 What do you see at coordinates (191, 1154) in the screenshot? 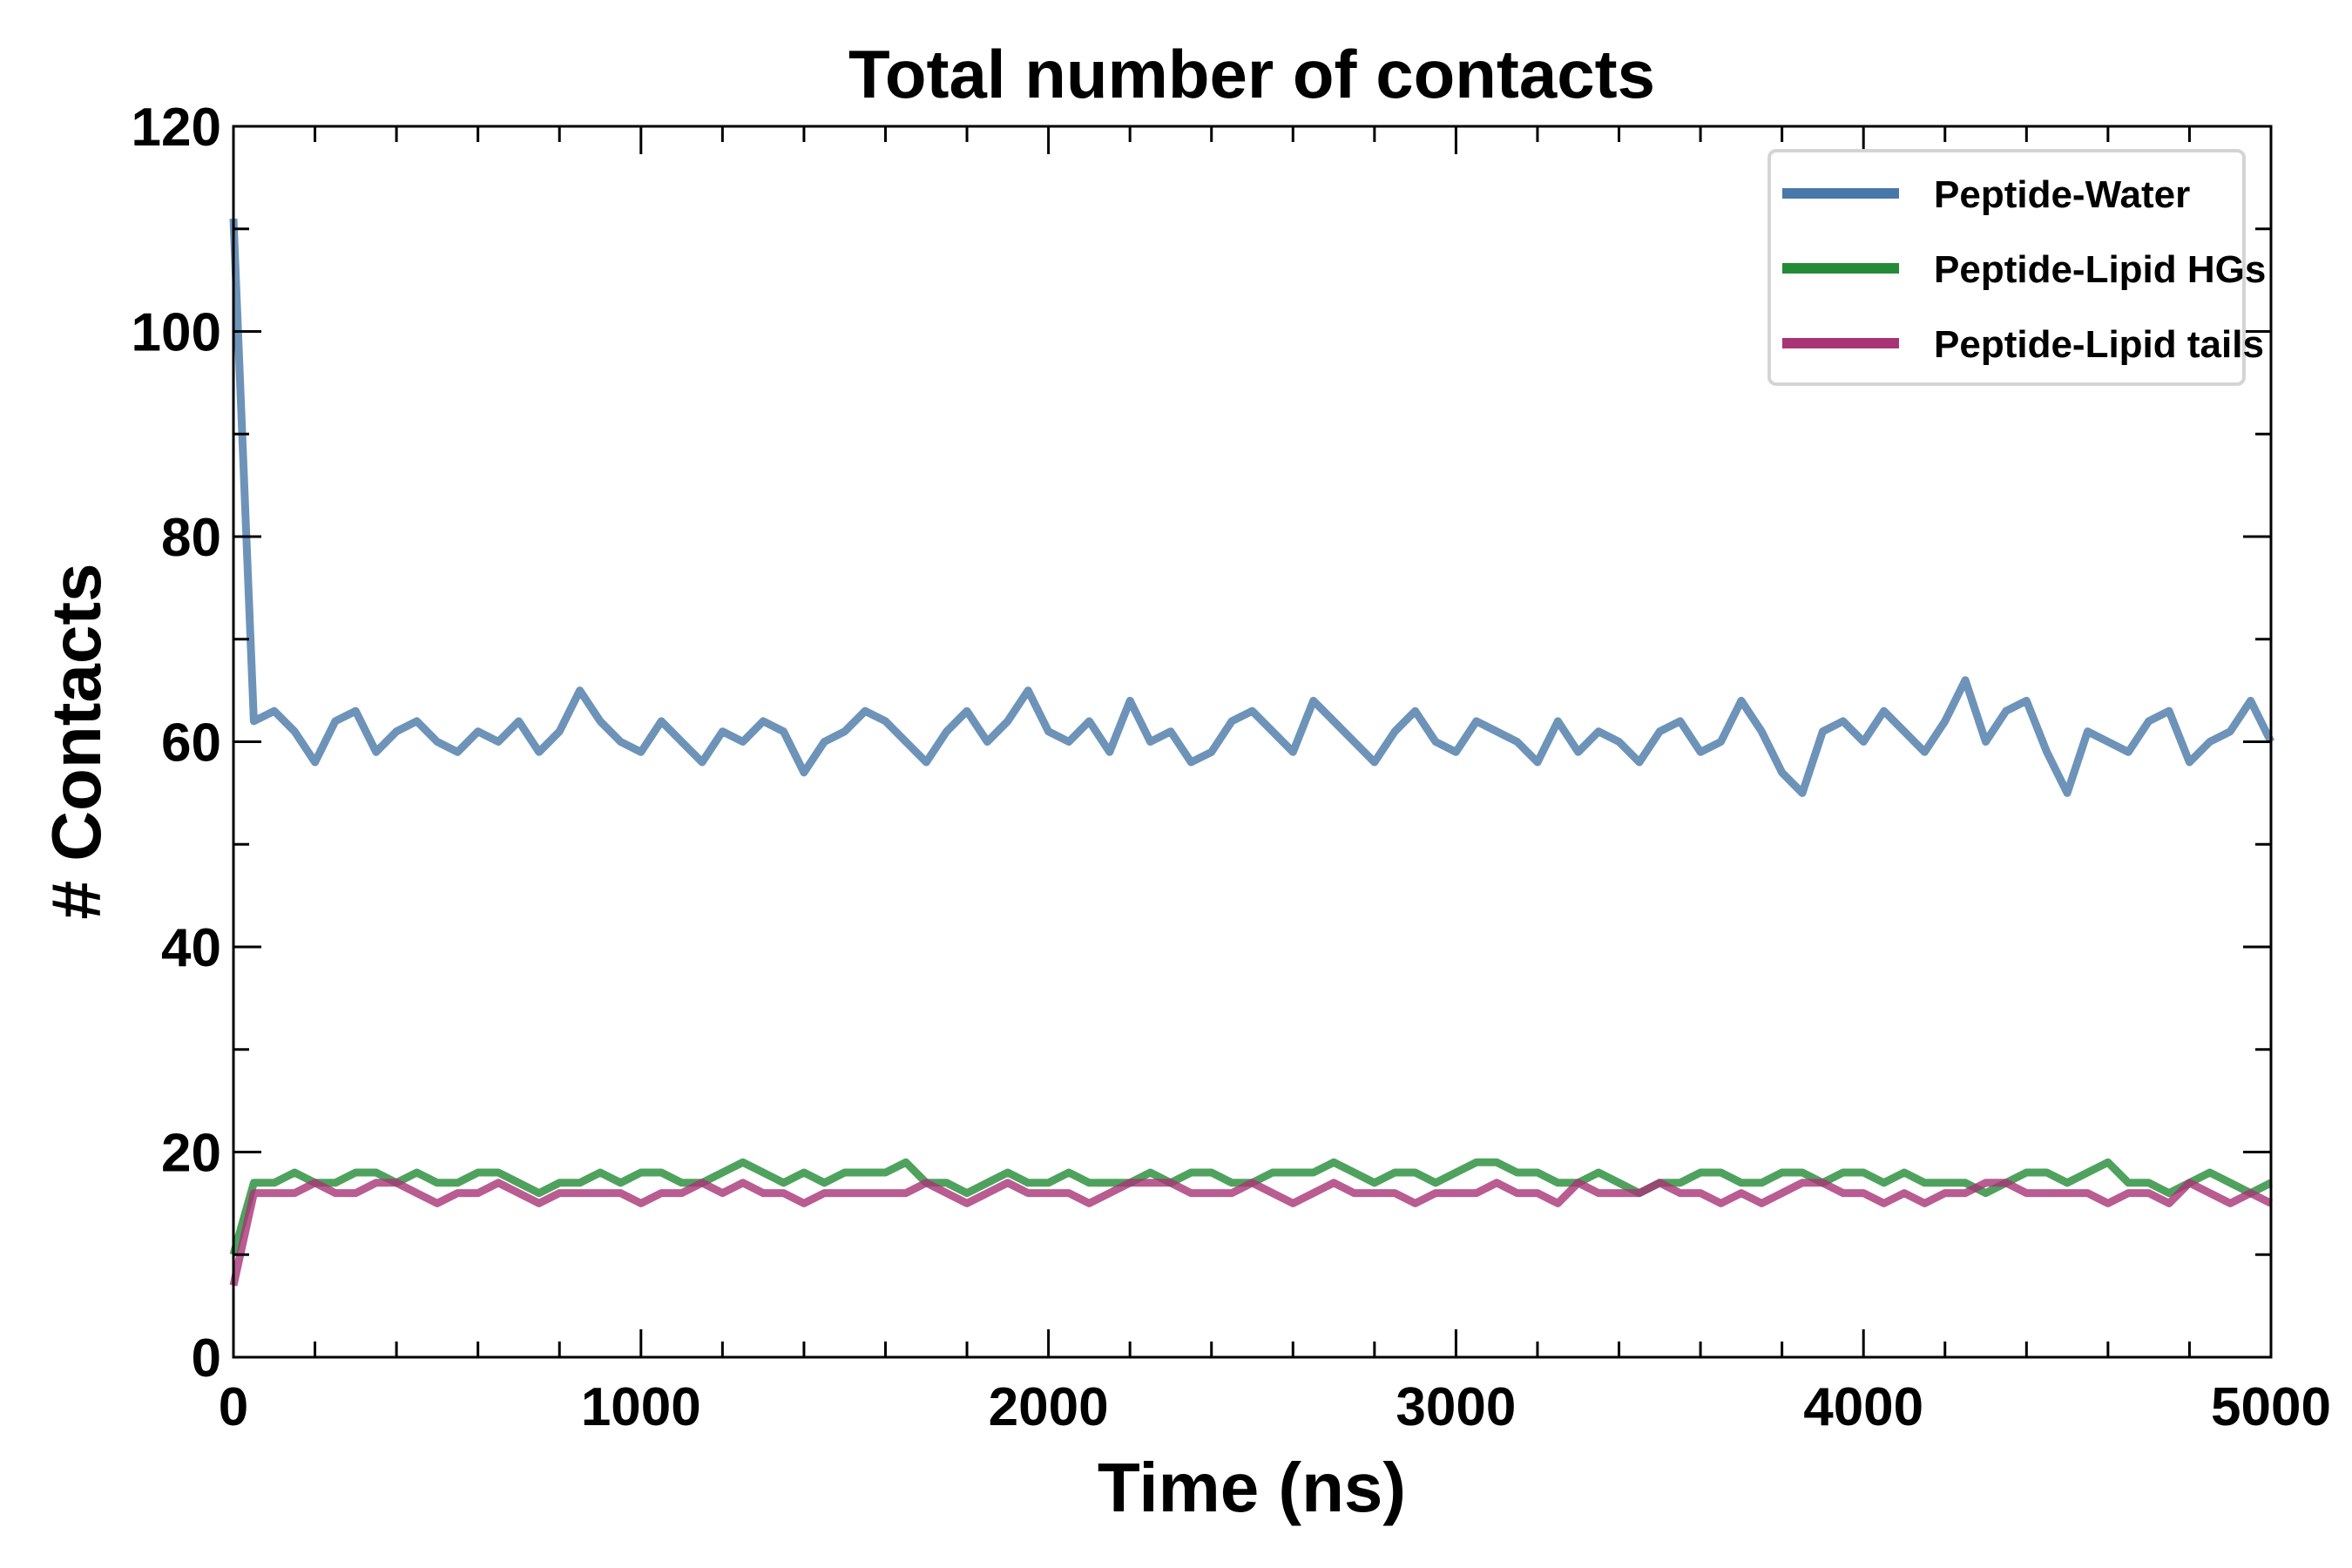
I see `y-tick-label: 20` at bounding box center [191, 1154].